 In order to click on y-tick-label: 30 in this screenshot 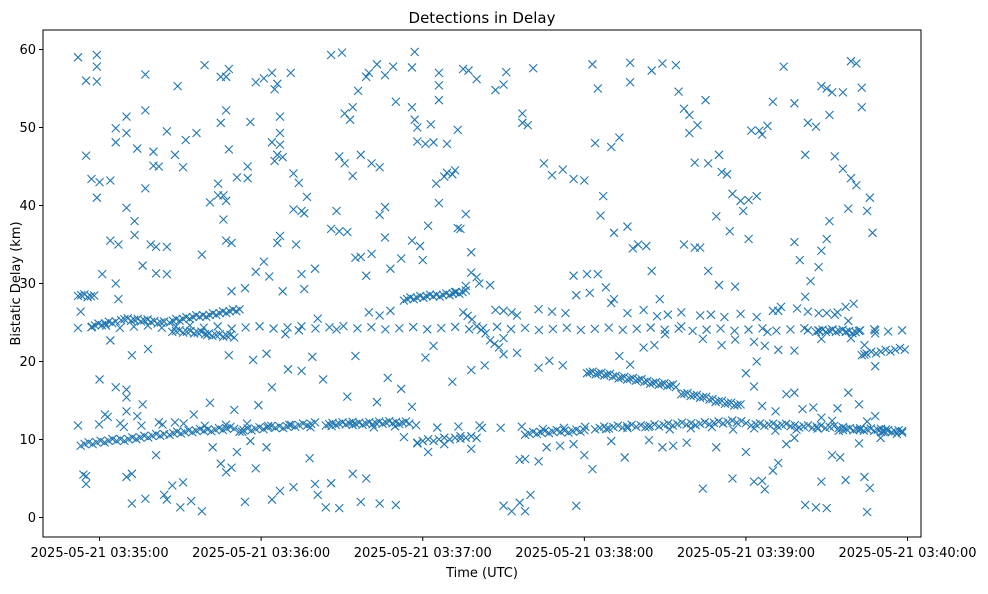, I will do `click(27, 284)`.